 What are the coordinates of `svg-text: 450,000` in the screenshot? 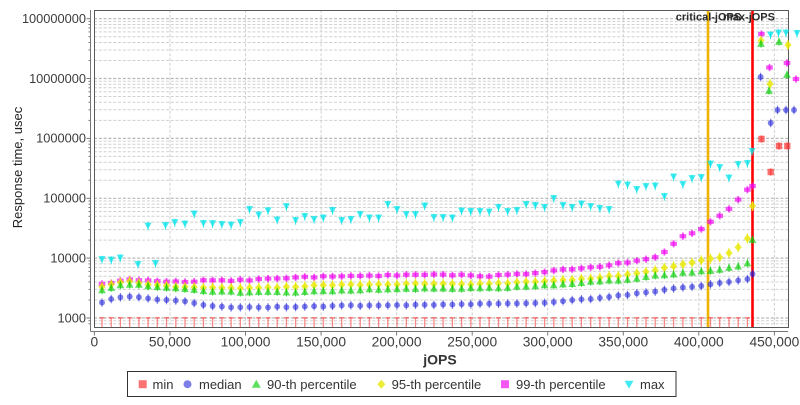 It's located at (774, 341).